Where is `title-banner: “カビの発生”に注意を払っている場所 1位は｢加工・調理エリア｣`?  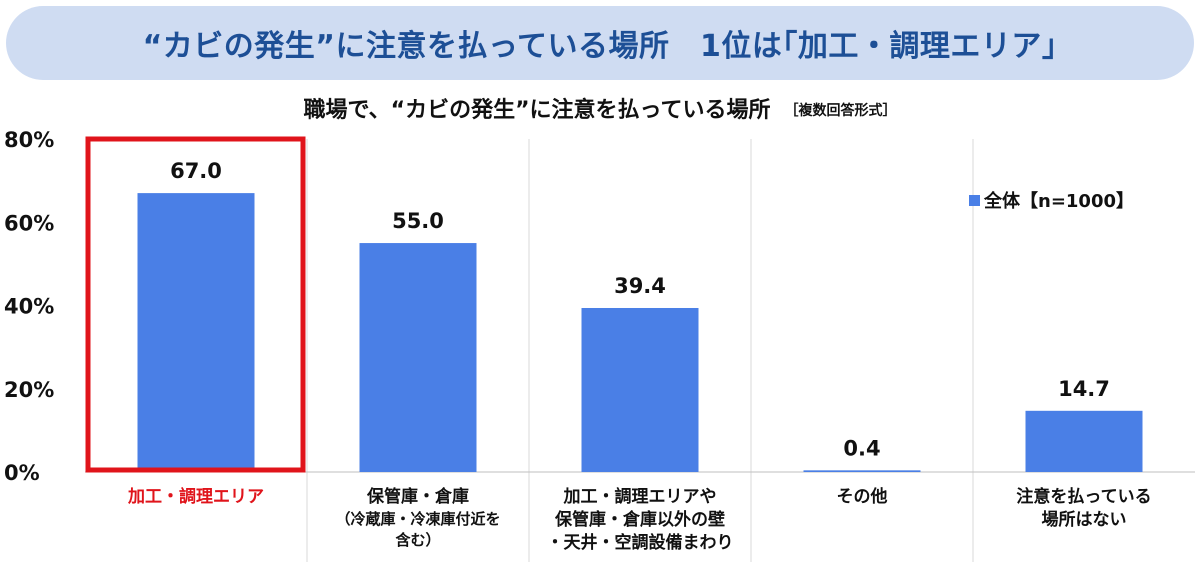 title-banner: “カビの発生”に注意を払っている場所 1位は｢加工・調理エリア｣ is located at coordinates (600, 43).